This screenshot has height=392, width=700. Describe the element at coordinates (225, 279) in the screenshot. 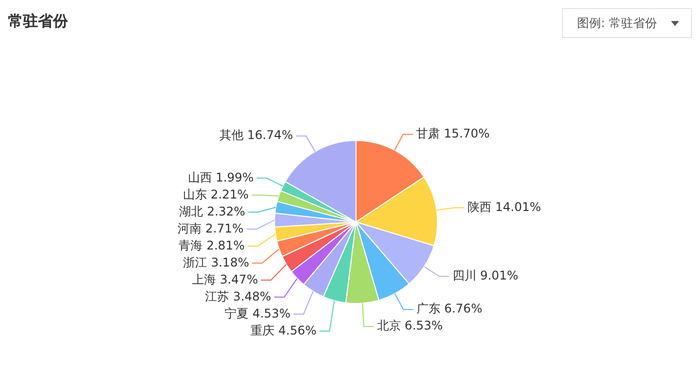

I see `slice-label: 上海 3.47%` at that location.